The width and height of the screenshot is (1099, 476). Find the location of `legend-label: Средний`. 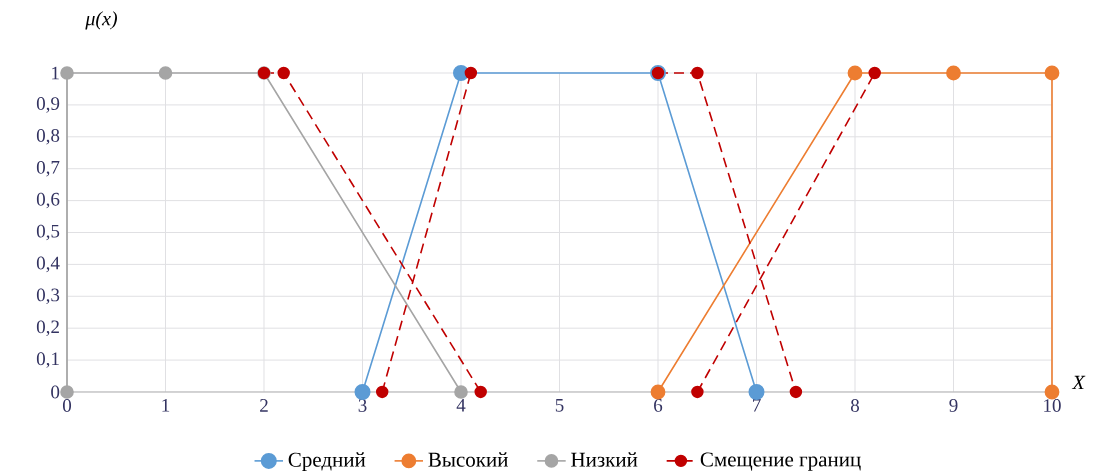

legend-label: Средний is located at coordinates (327, 462).